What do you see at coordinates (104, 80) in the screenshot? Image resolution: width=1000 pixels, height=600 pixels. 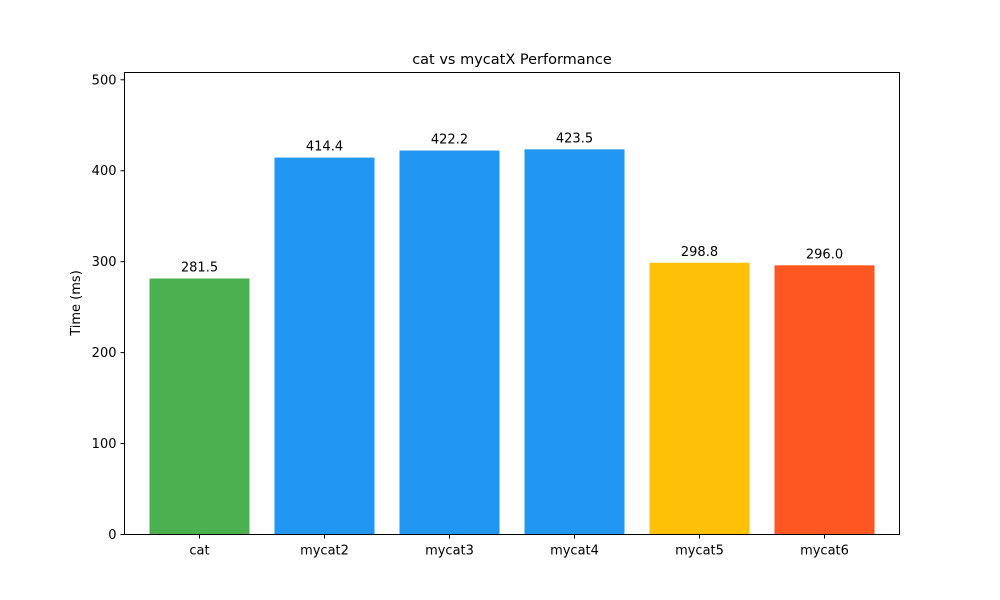 I see `y-tick-label: 500` at bounding box center [104, 80].